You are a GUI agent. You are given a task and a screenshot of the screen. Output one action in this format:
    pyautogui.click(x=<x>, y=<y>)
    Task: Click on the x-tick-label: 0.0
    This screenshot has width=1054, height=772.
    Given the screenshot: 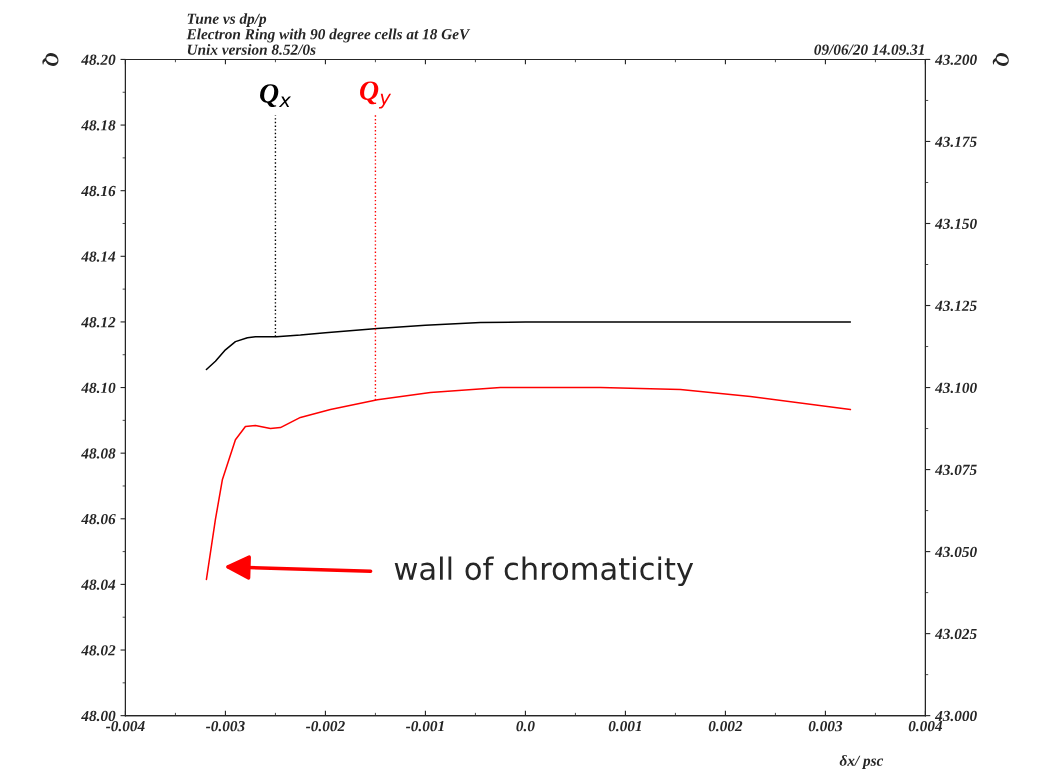 What is the action you would take?
    pyautogui.click(x=525, y=726)
    